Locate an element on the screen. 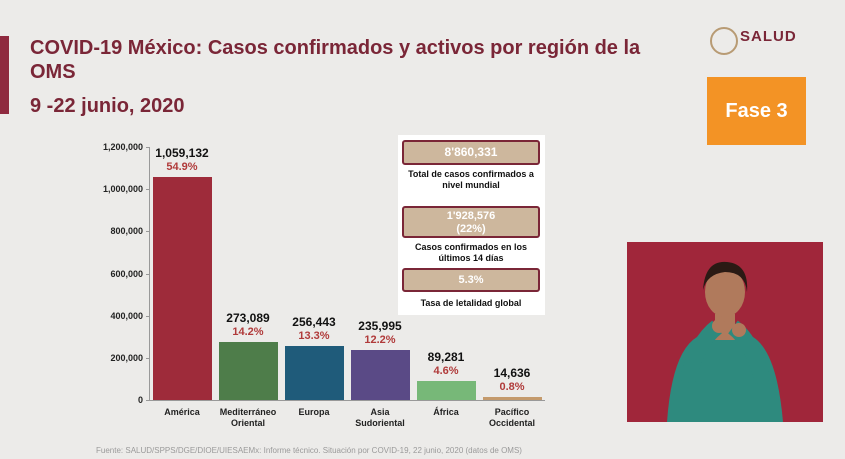 The width and height of the screenshot is (845, 459). value-label: 14,636 is located at coordinates (512, 372).